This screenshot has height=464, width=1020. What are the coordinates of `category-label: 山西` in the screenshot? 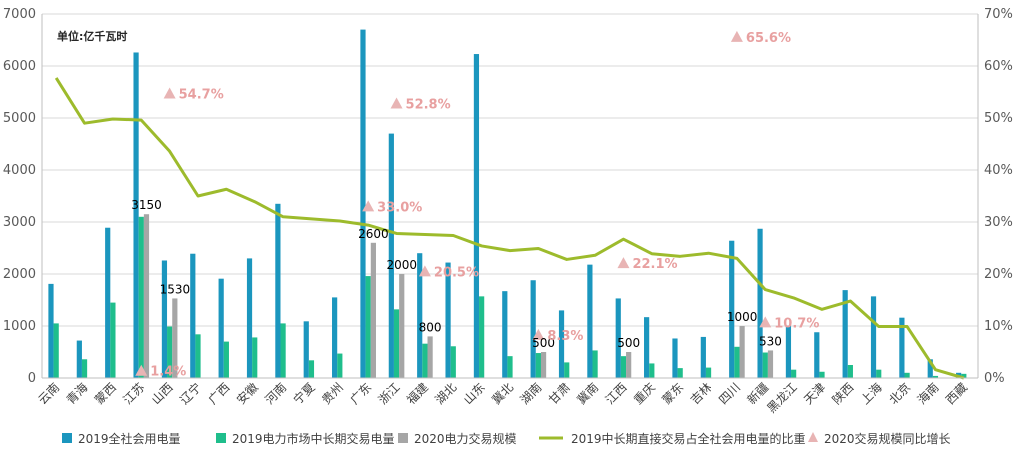 It's located at (162, 393).